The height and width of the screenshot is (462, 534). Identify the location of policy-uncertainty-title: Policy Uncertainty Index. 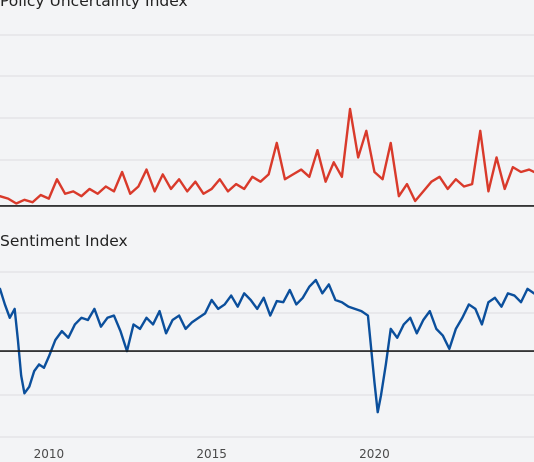
(94, 5).